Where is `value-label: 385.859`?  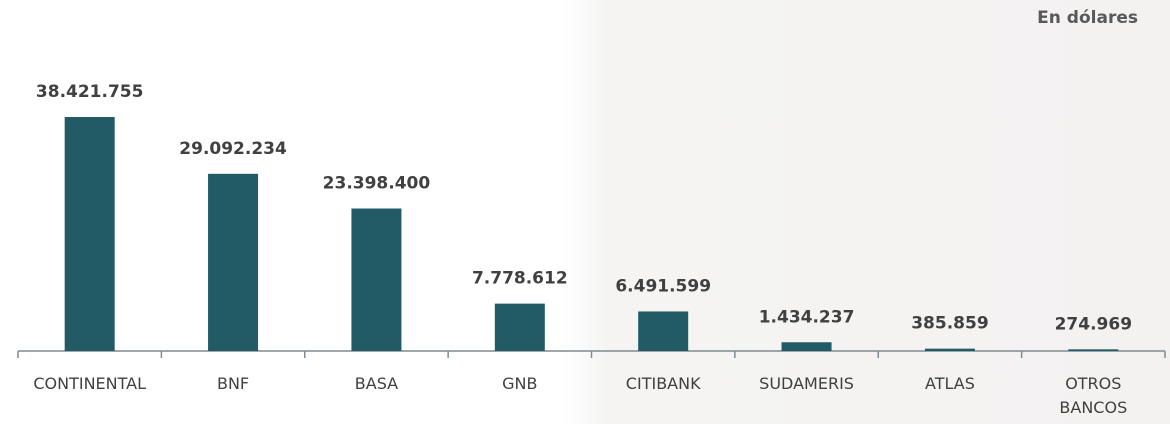 value-label: 385.859 is located at coordinates (949, 324).